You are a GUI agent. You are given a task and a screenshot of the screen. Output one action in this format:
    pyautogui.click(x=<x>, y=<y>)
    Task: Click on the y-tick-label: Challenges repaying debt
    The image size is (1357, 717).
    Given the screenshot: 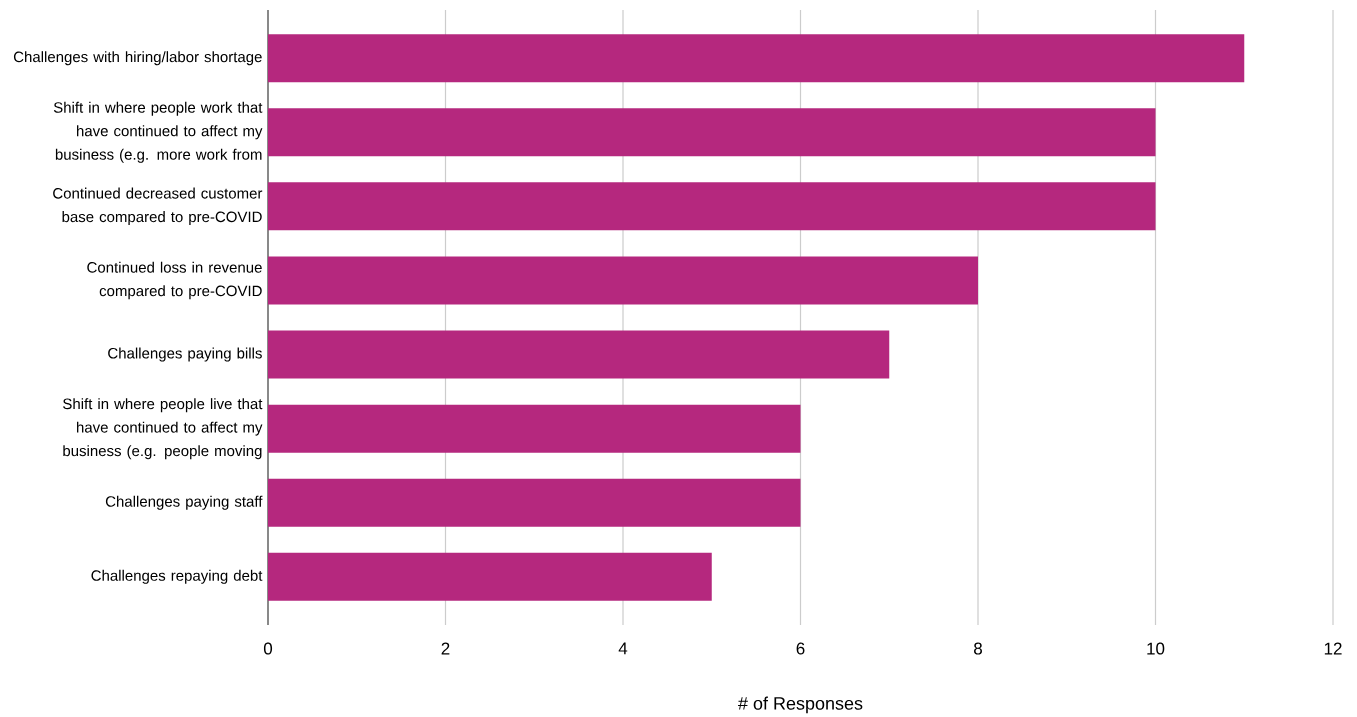 What is the action you would take?
    pyautogui.click(x=177, y=576)
    